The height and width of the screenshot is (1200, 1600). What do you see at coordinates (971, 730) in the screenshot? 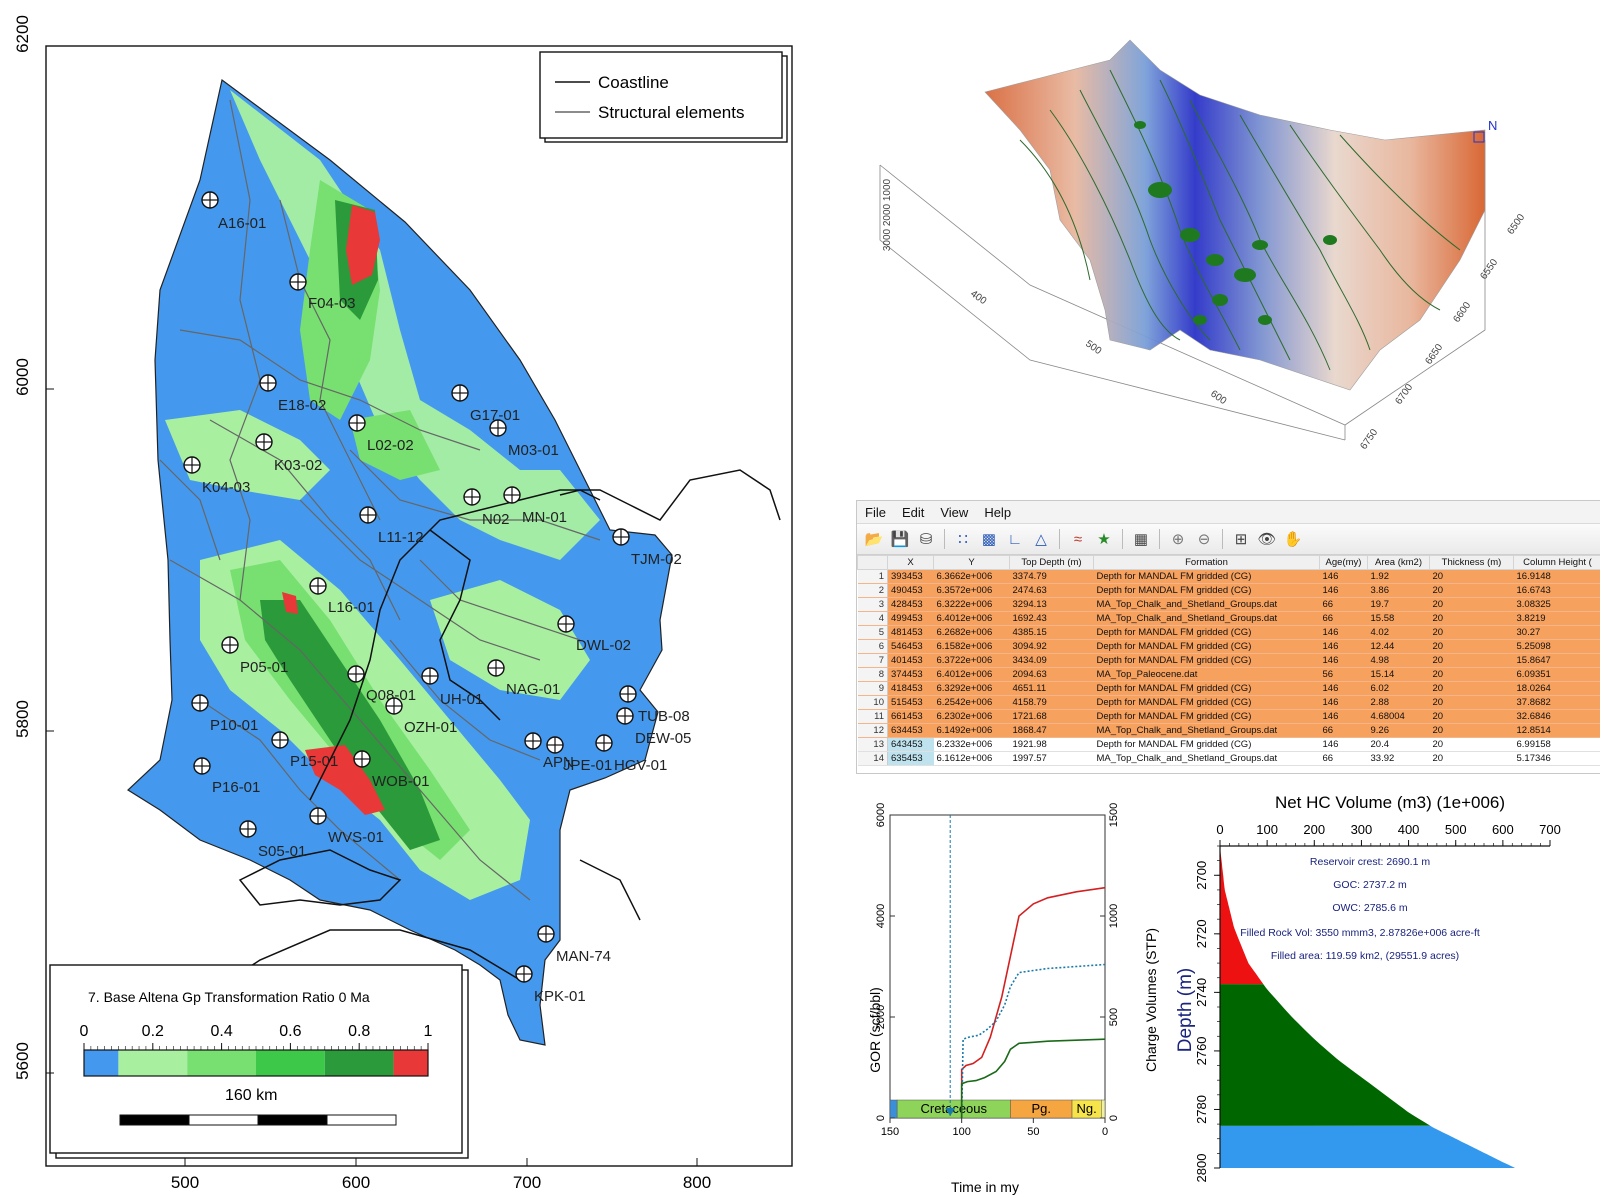
I see `table-cell: 6.1492e+006` at bounding box center [971, 730].